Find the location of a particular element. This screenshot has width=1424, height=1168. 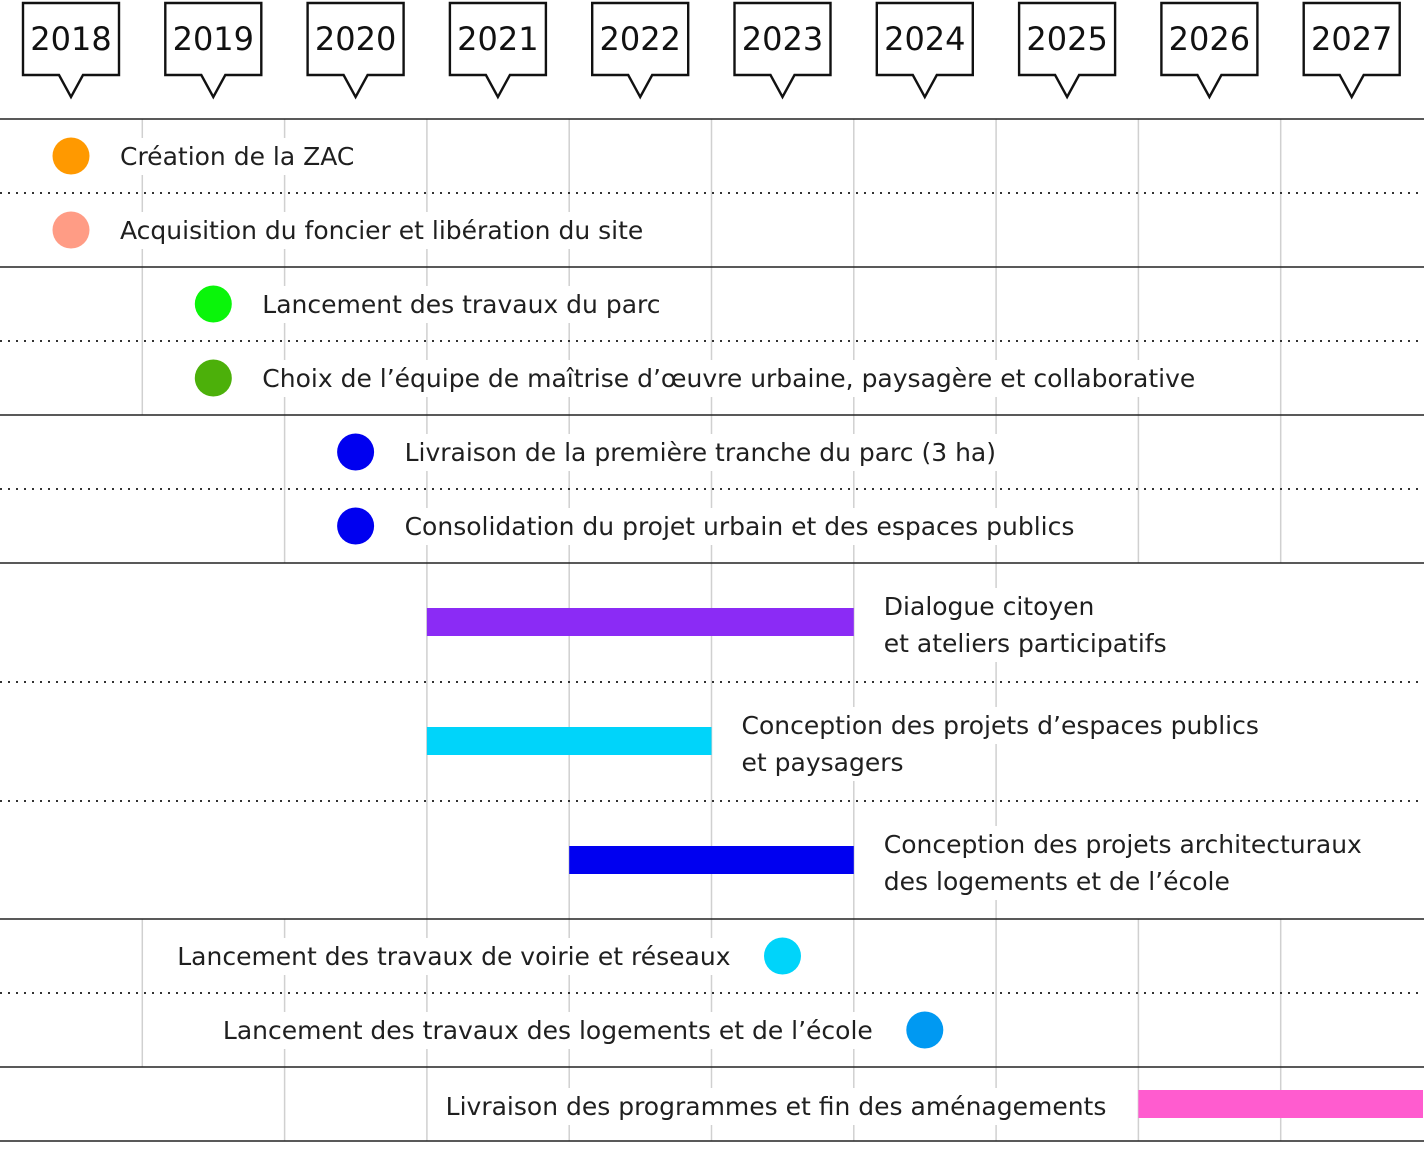

year-label: 2027 is located at coordinates (1351, 39).